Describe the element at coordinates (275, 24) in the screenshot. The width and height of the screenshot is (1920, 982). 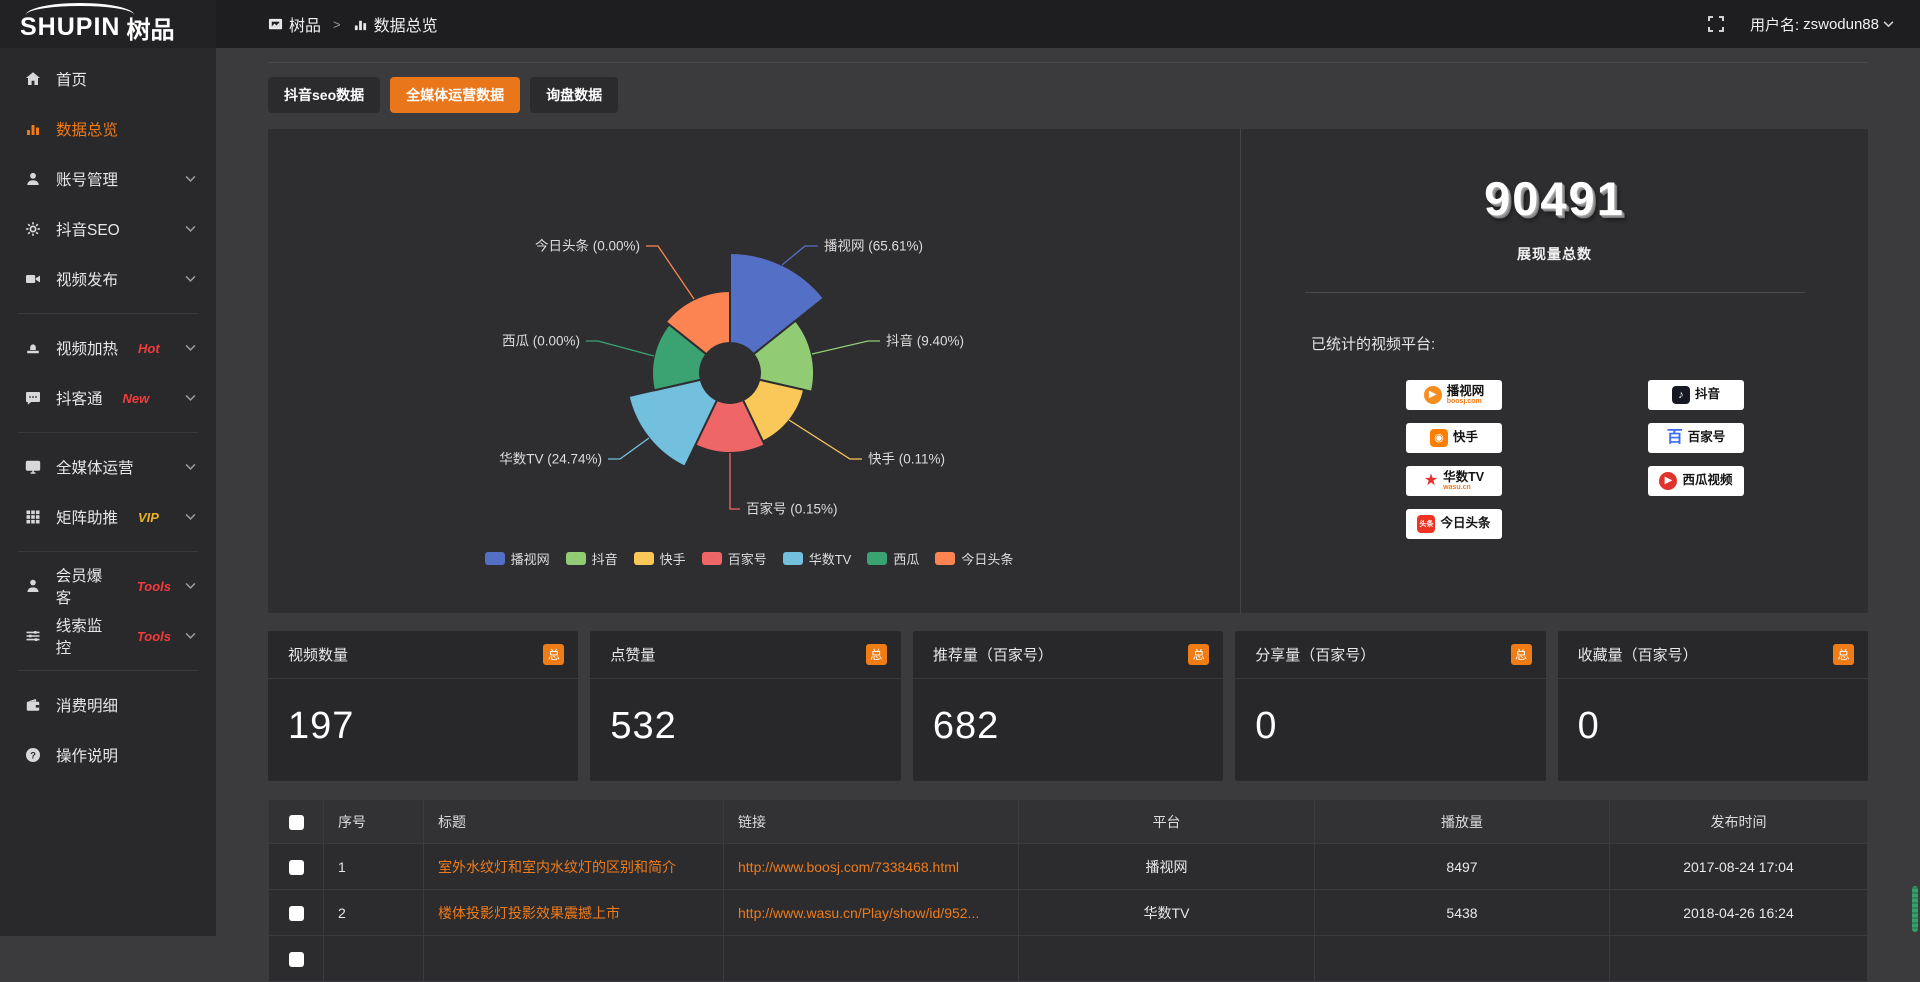
I see `board-icon` at that location.